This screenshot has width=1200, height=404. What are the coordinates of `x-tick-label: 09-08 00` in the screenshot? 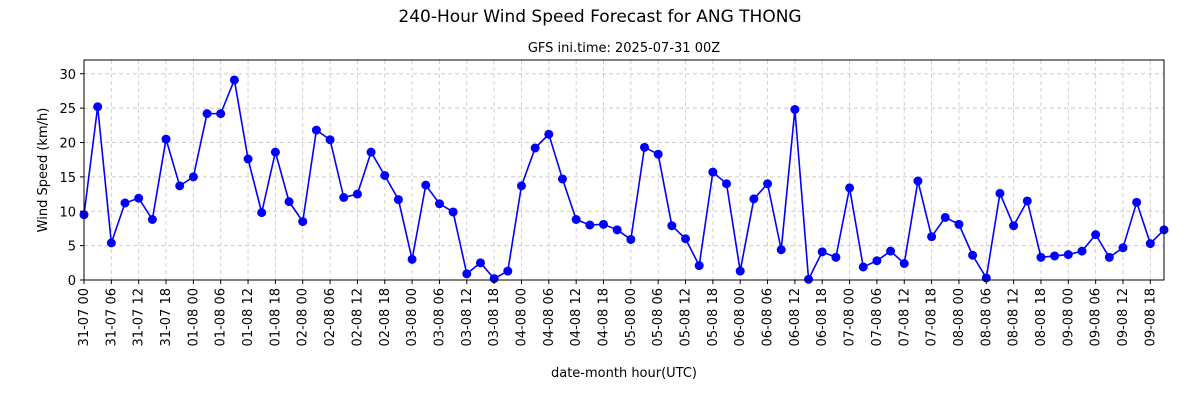 It's located at (1068, 317).